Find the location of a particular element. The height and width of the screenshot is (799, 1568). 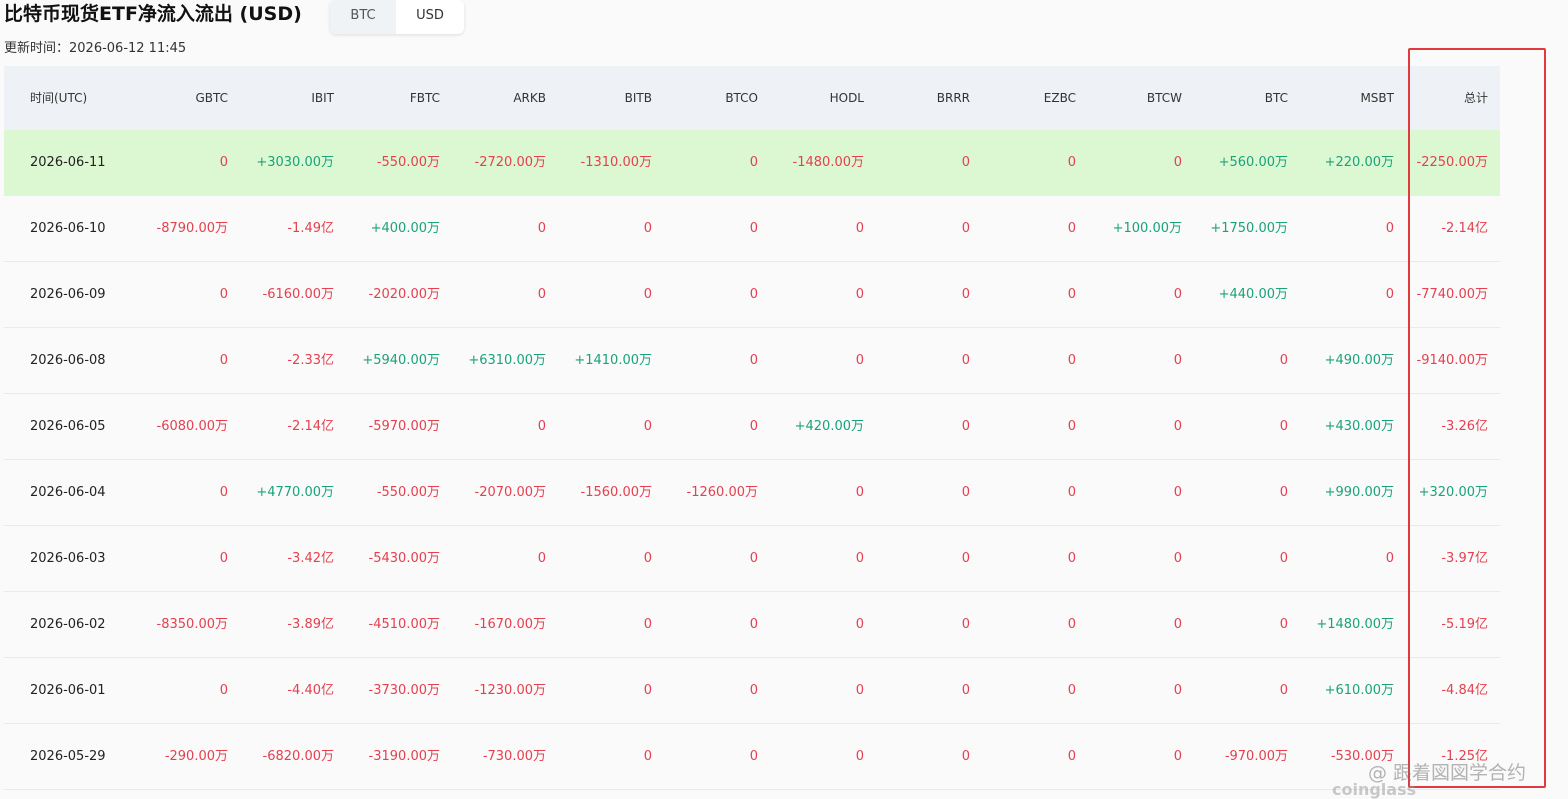

flow-cell: +3030.00万 is located at coordinates (295, 162).